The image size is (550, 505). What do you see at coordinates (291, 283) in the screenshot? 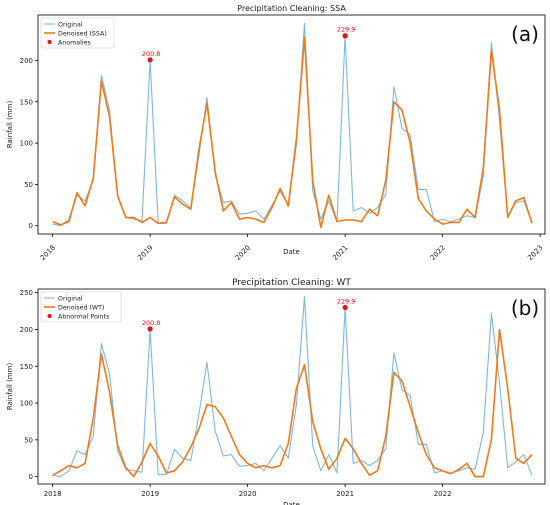
I see `chart-title: Precipitation Cleaning: WT` at bounding box center [291, 283].